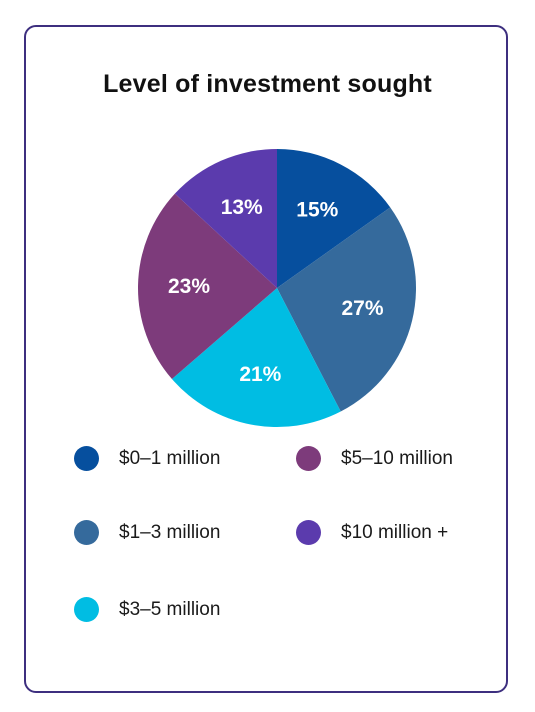  Describe the element at coordinates (395, 532) in the screenshot. I see `legend-label: $10 million +` at that location.